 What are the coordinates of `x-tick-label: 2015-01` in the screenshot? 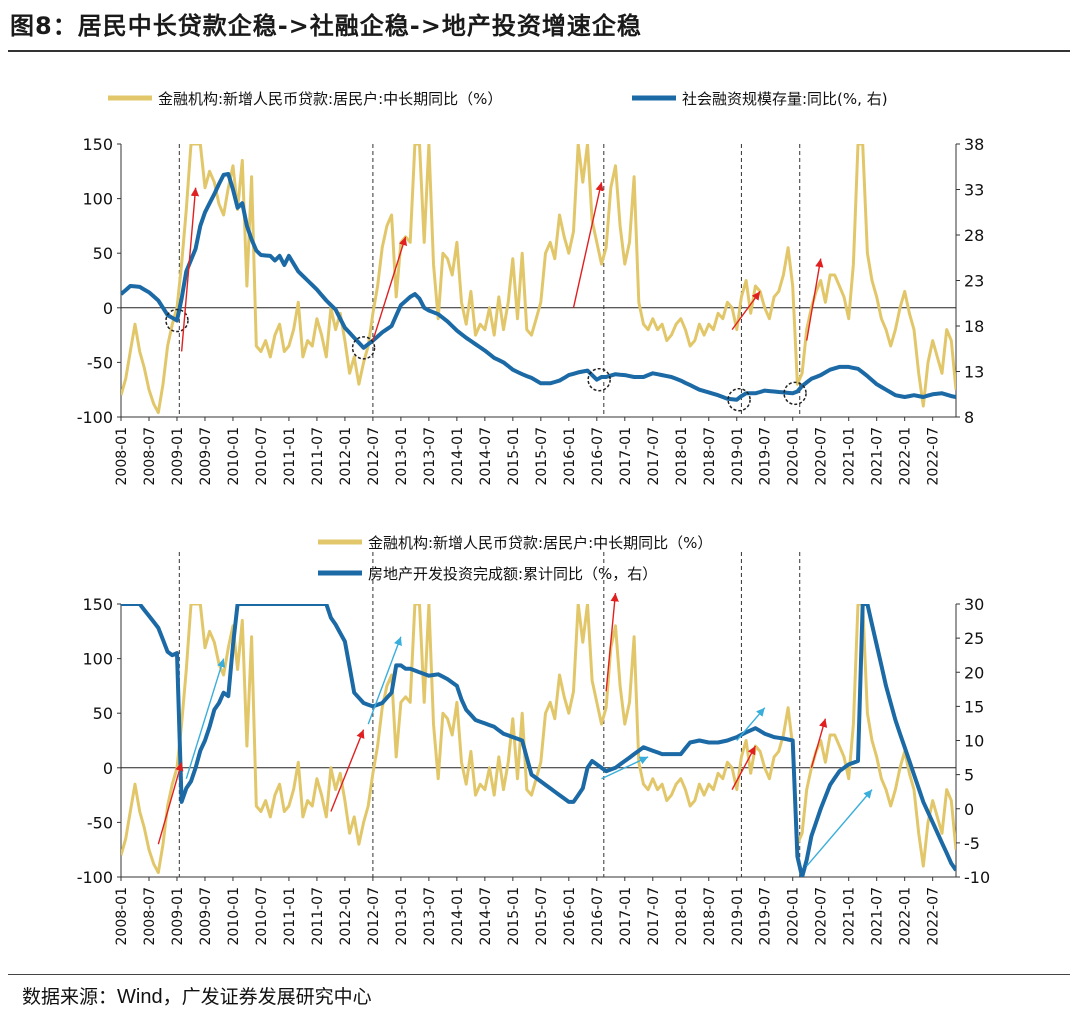 It's located at (514, 456).